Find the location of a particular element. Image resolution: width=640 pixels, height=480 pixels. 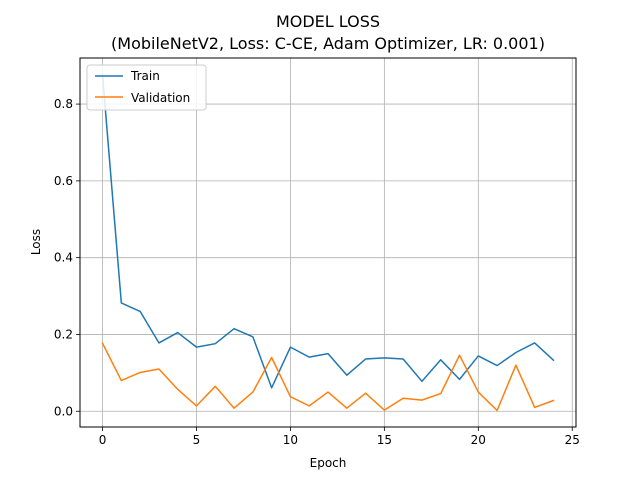

y-tick-label: 0.6 is located at coordinates (63, 181).